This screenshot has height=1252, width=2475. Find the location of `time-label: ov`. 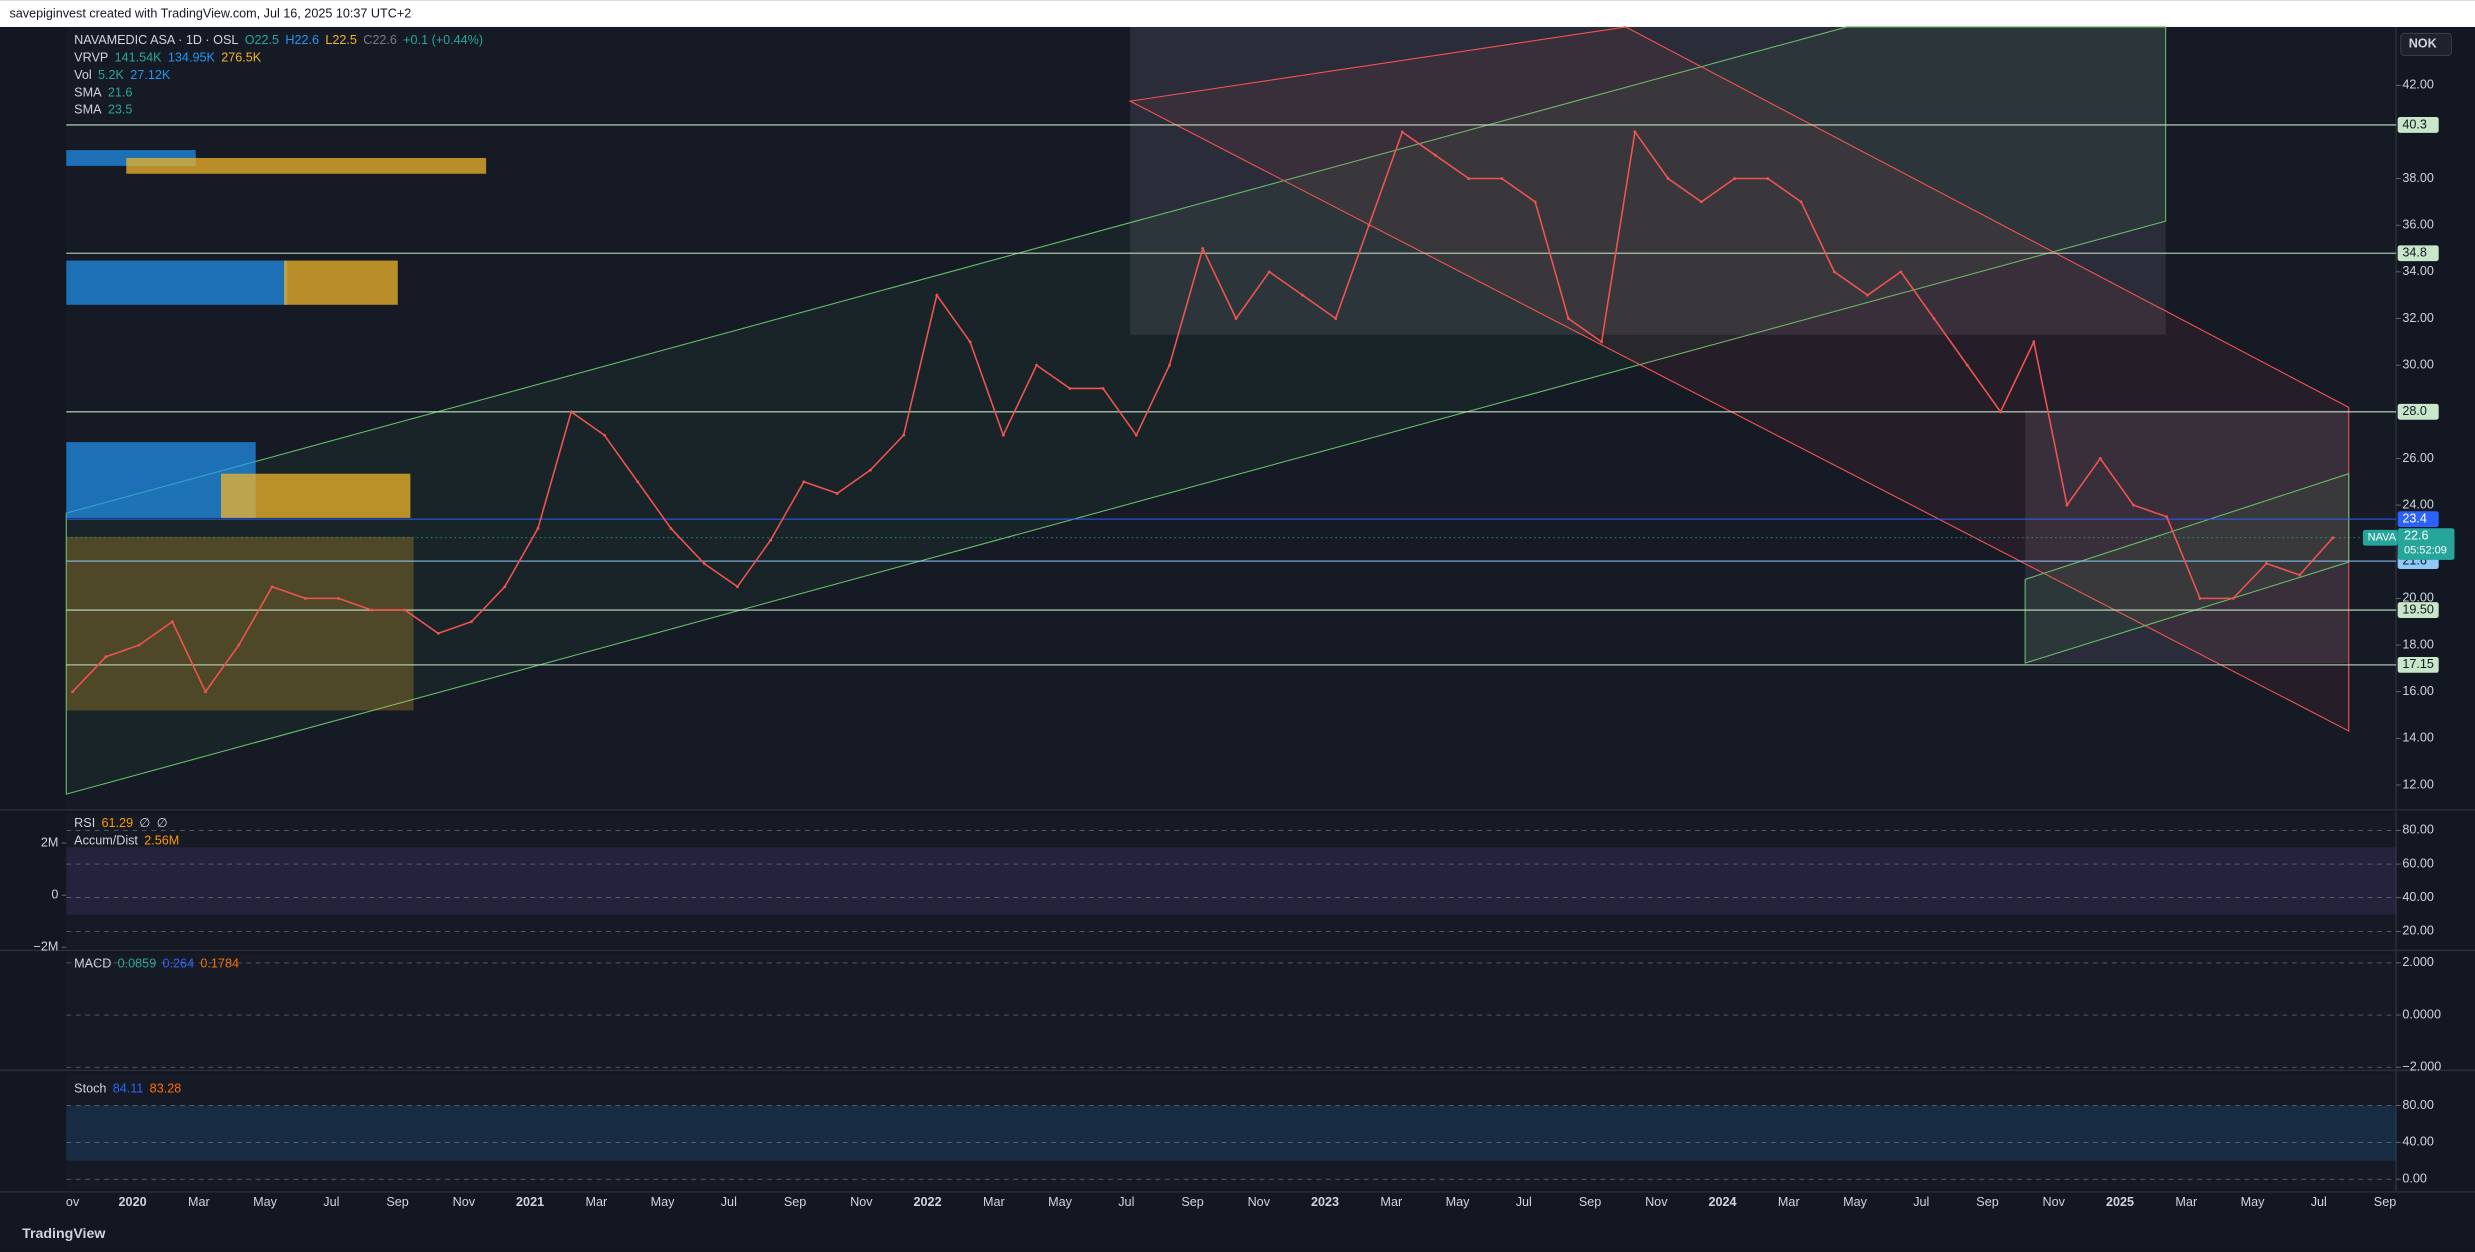

time-label: ov is located at coordinates (73, 1202).